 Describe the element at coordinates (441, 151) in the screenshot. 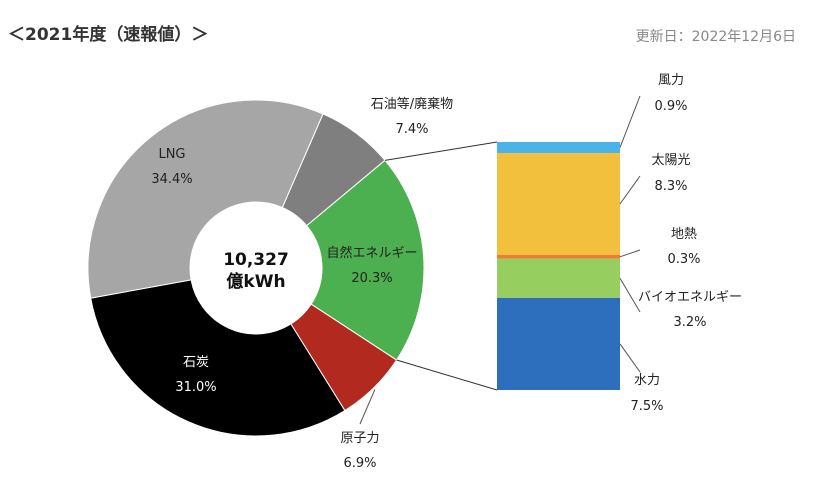

I see `connector-top` at that location.